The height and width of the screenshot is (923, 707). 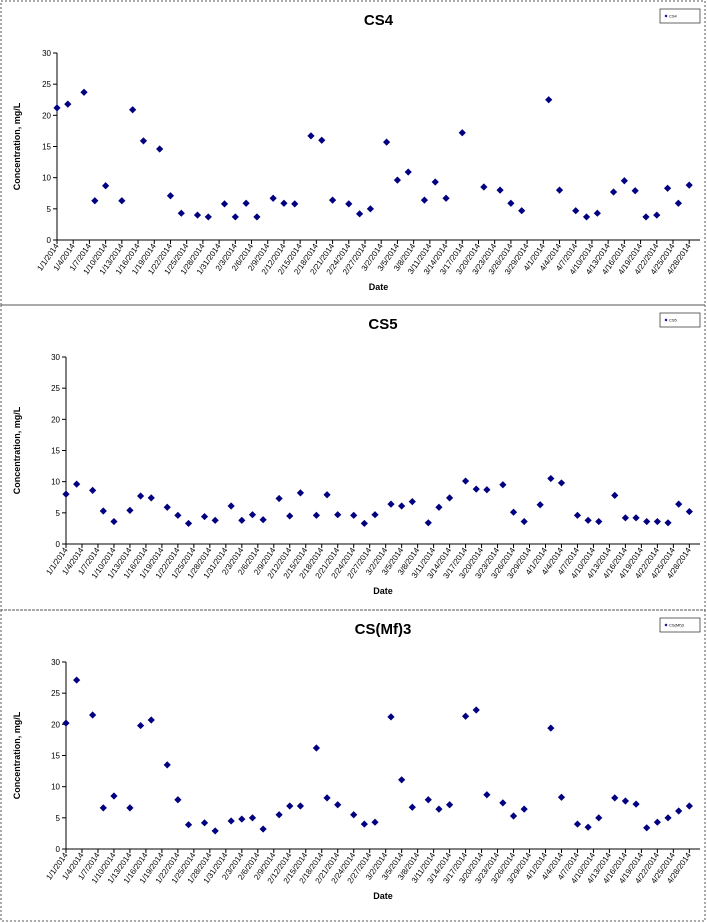 I want to click on y-tick-label: 20, so click(x=46, y=115).